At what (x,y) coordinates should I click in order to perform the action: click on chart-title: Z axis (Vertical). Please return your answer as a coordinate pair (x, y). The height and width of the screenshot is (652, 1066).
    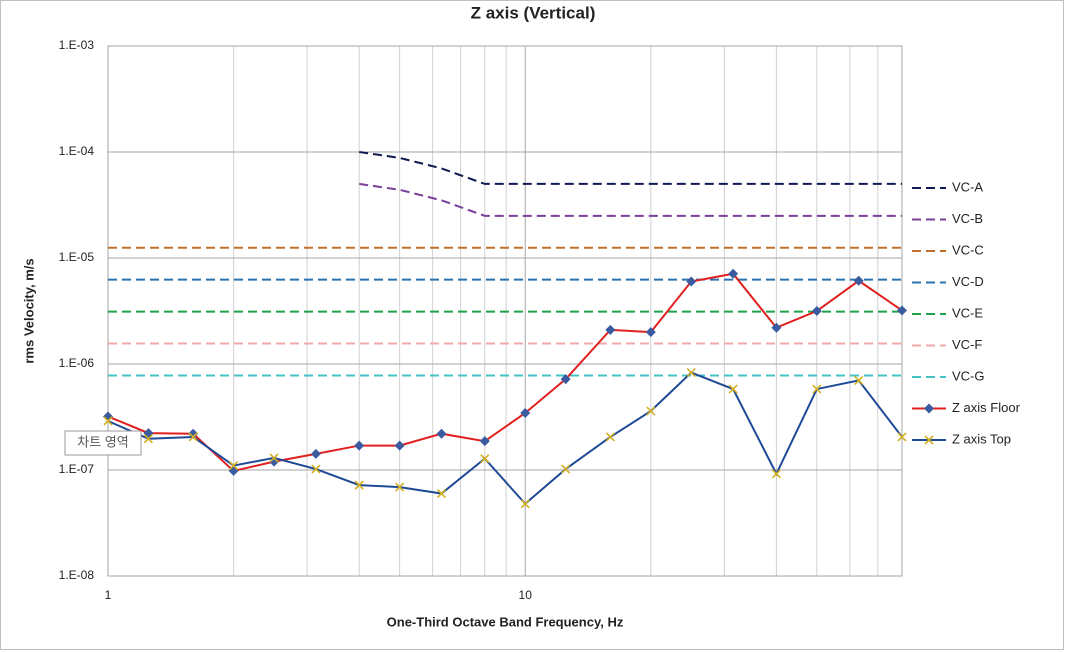
    Looking at the image, I should click on (533, 12).